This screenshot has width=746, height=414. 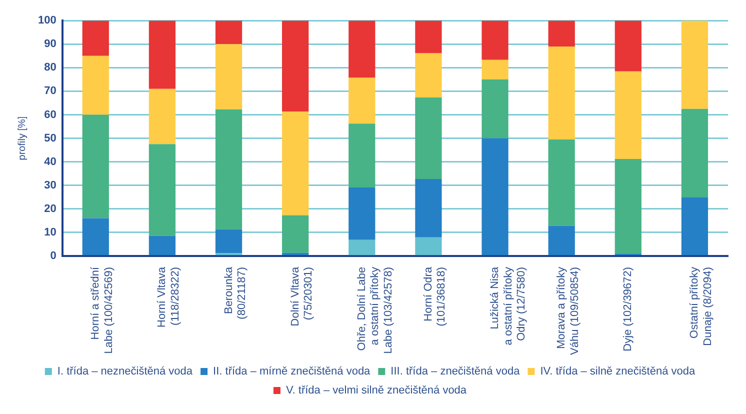 I want to click on y-tick-label: 10, so click(x=50, y=232).